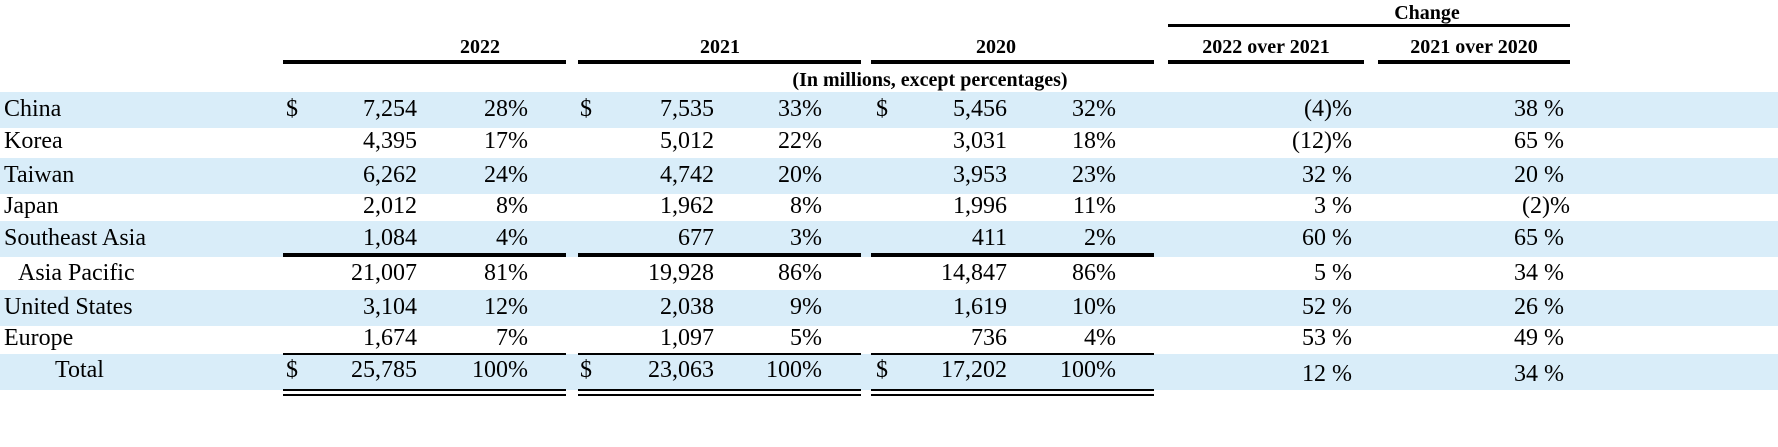  Describe the element at coordinates (800, 273) in the screenshot. I see `pct-2021: 86%` at that location.